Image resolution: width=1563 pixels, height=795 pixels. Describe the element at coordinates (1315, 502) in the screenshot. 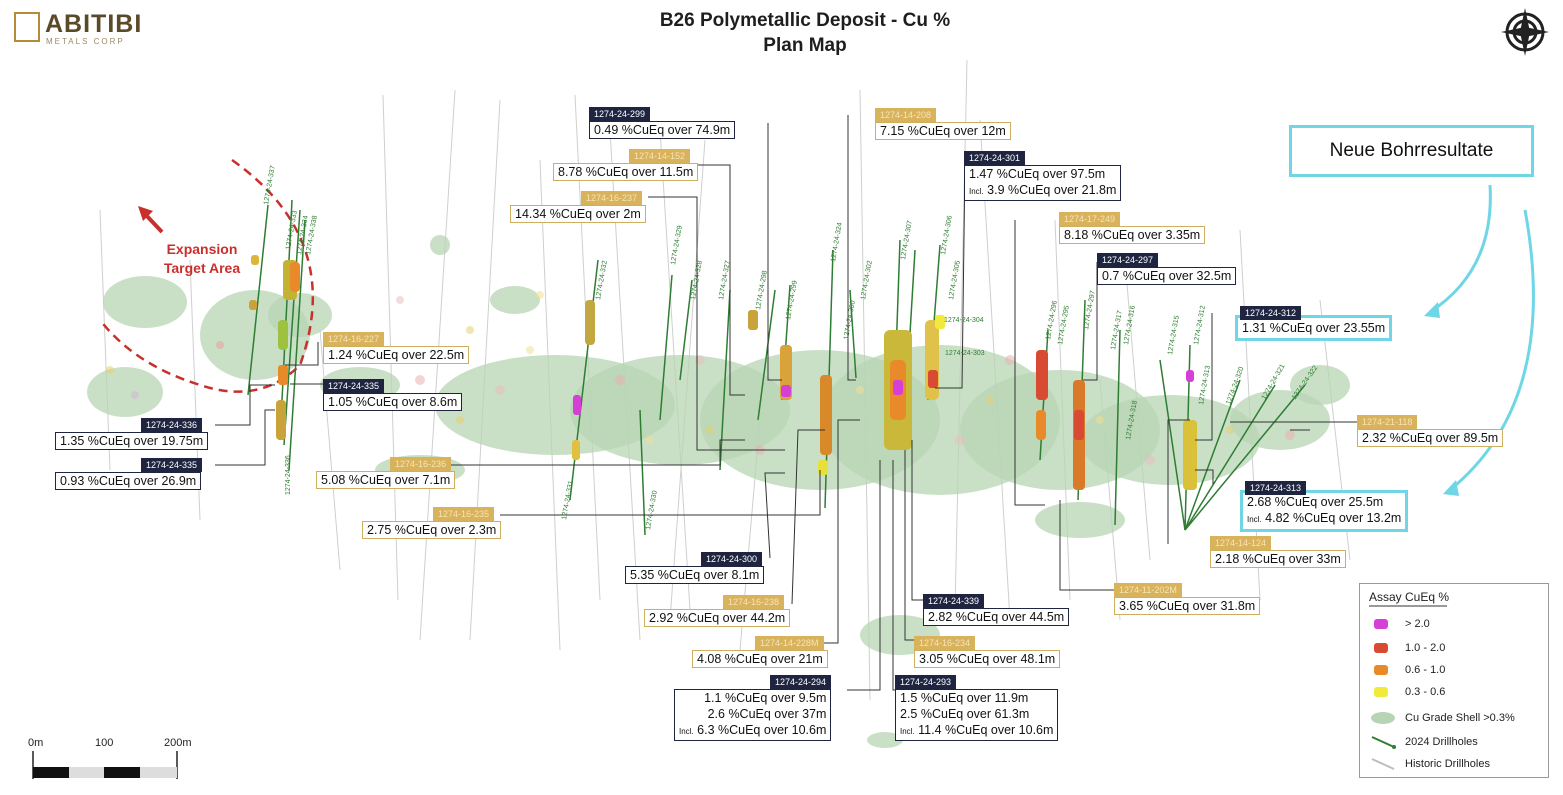

I see `callout-line: 2.68 %CuEq over 25.5m` at that location.